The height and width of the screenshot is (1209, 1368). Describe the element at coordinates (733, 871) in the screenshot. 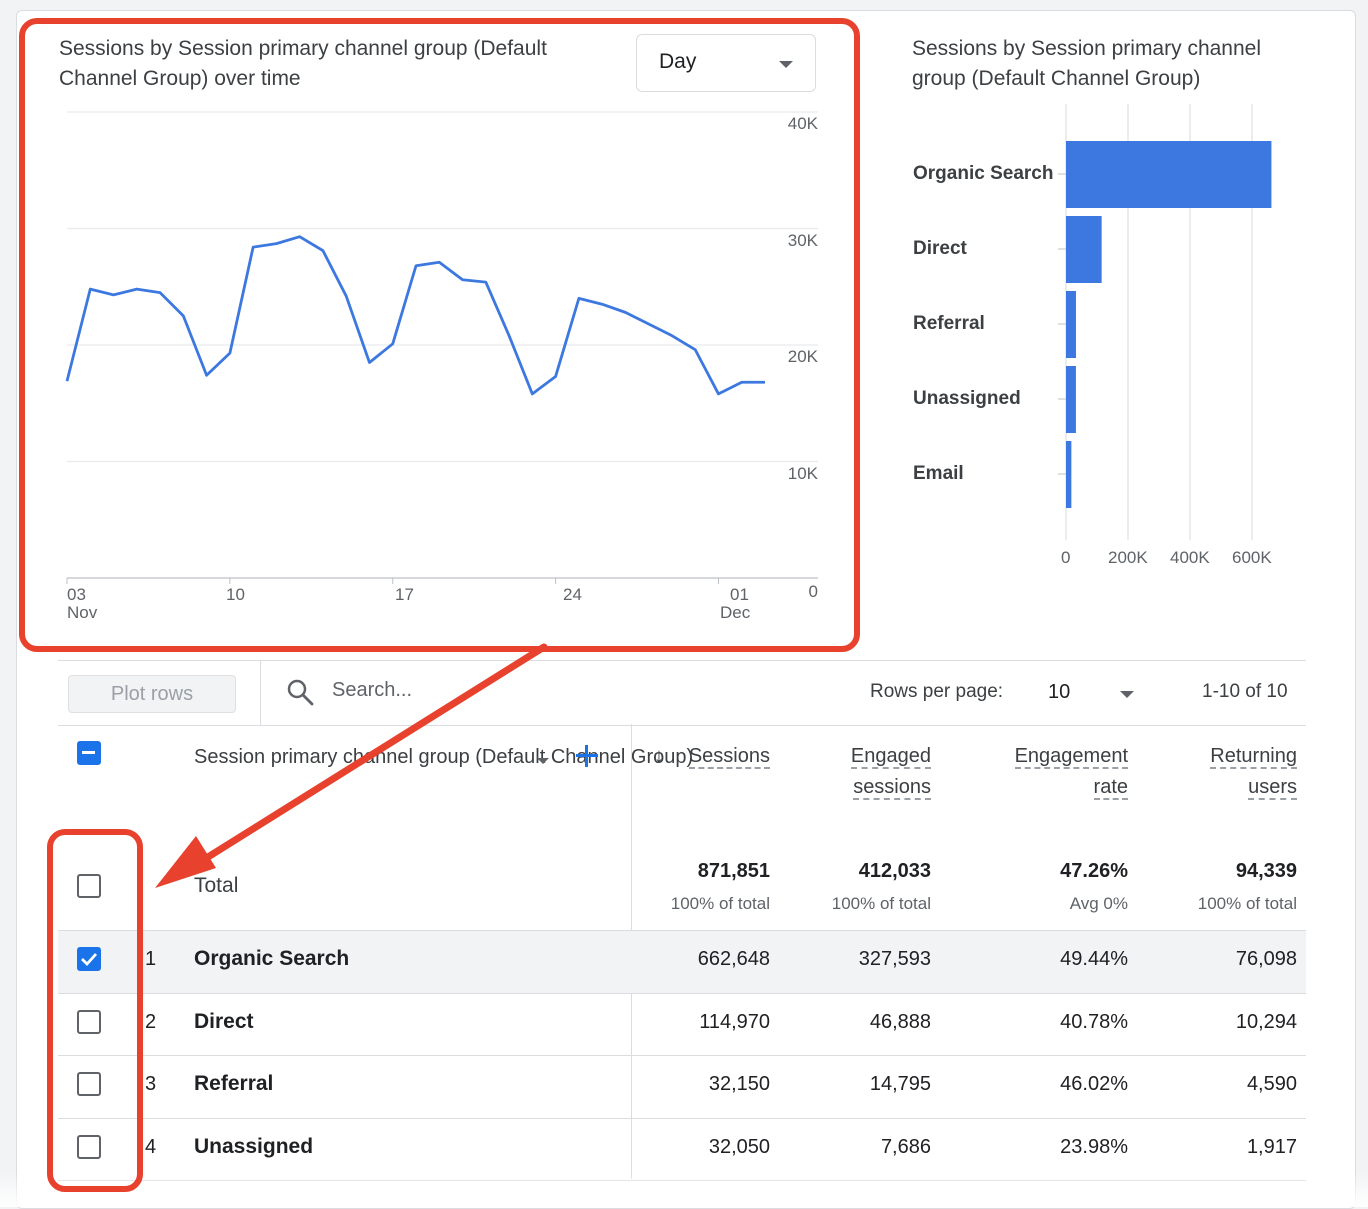

I see `total-sessions: 871,851` at that location.